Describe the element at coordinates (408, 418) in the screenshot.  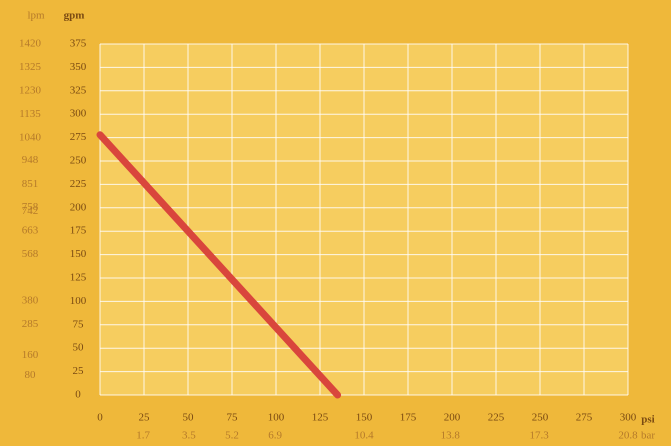
I see `x-tick-label: 175` at that location.